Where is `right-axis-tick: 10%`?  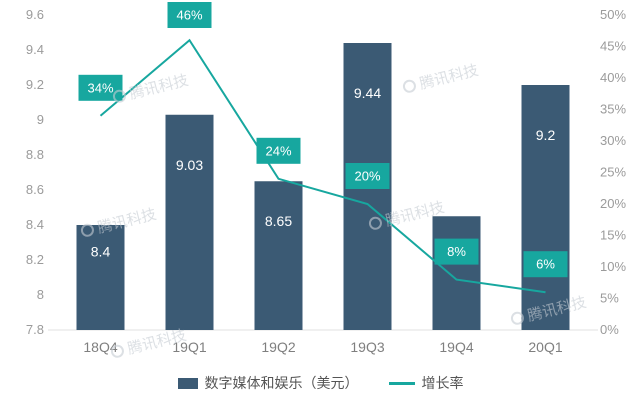
right-axis-tick: 10% is located at coordinates (613, 266).